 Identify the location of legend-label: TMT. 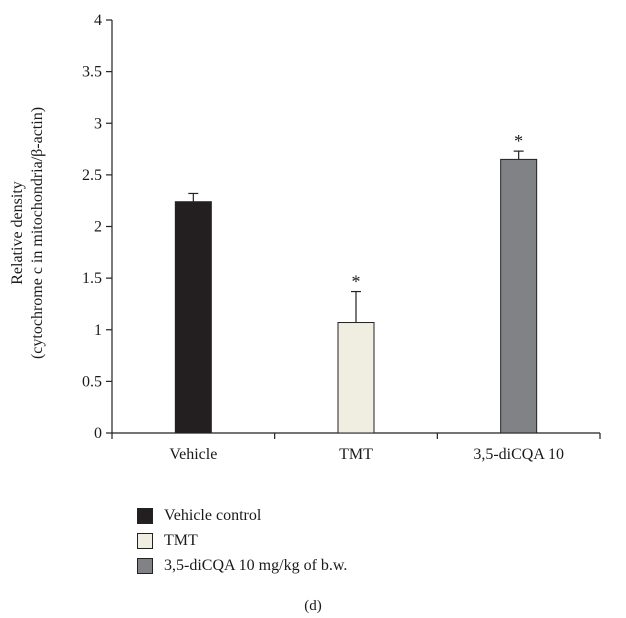
(181, 540).